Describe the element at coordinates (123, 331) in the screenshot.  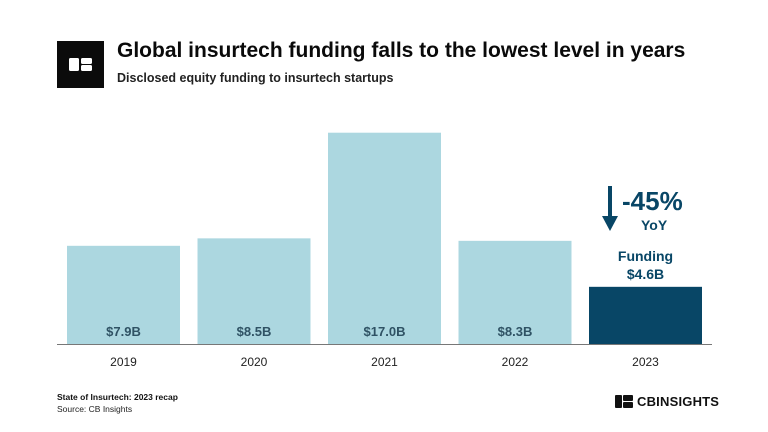
I see `bar-value-label: $7.9B` at that location.